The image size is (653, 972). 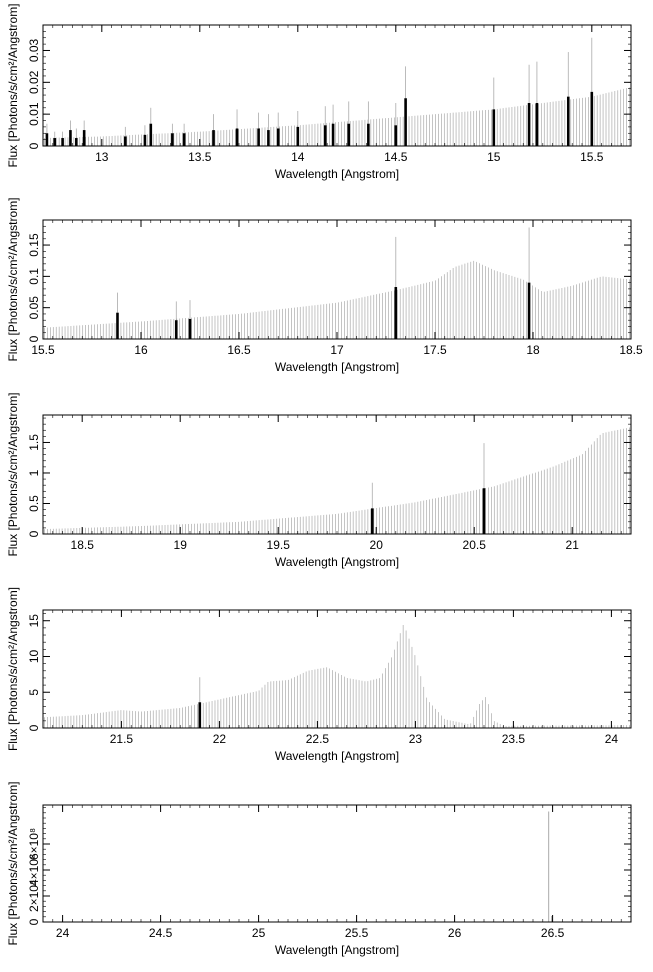 I want to click on x-tick-label: 19, so click(x=181, y=545).